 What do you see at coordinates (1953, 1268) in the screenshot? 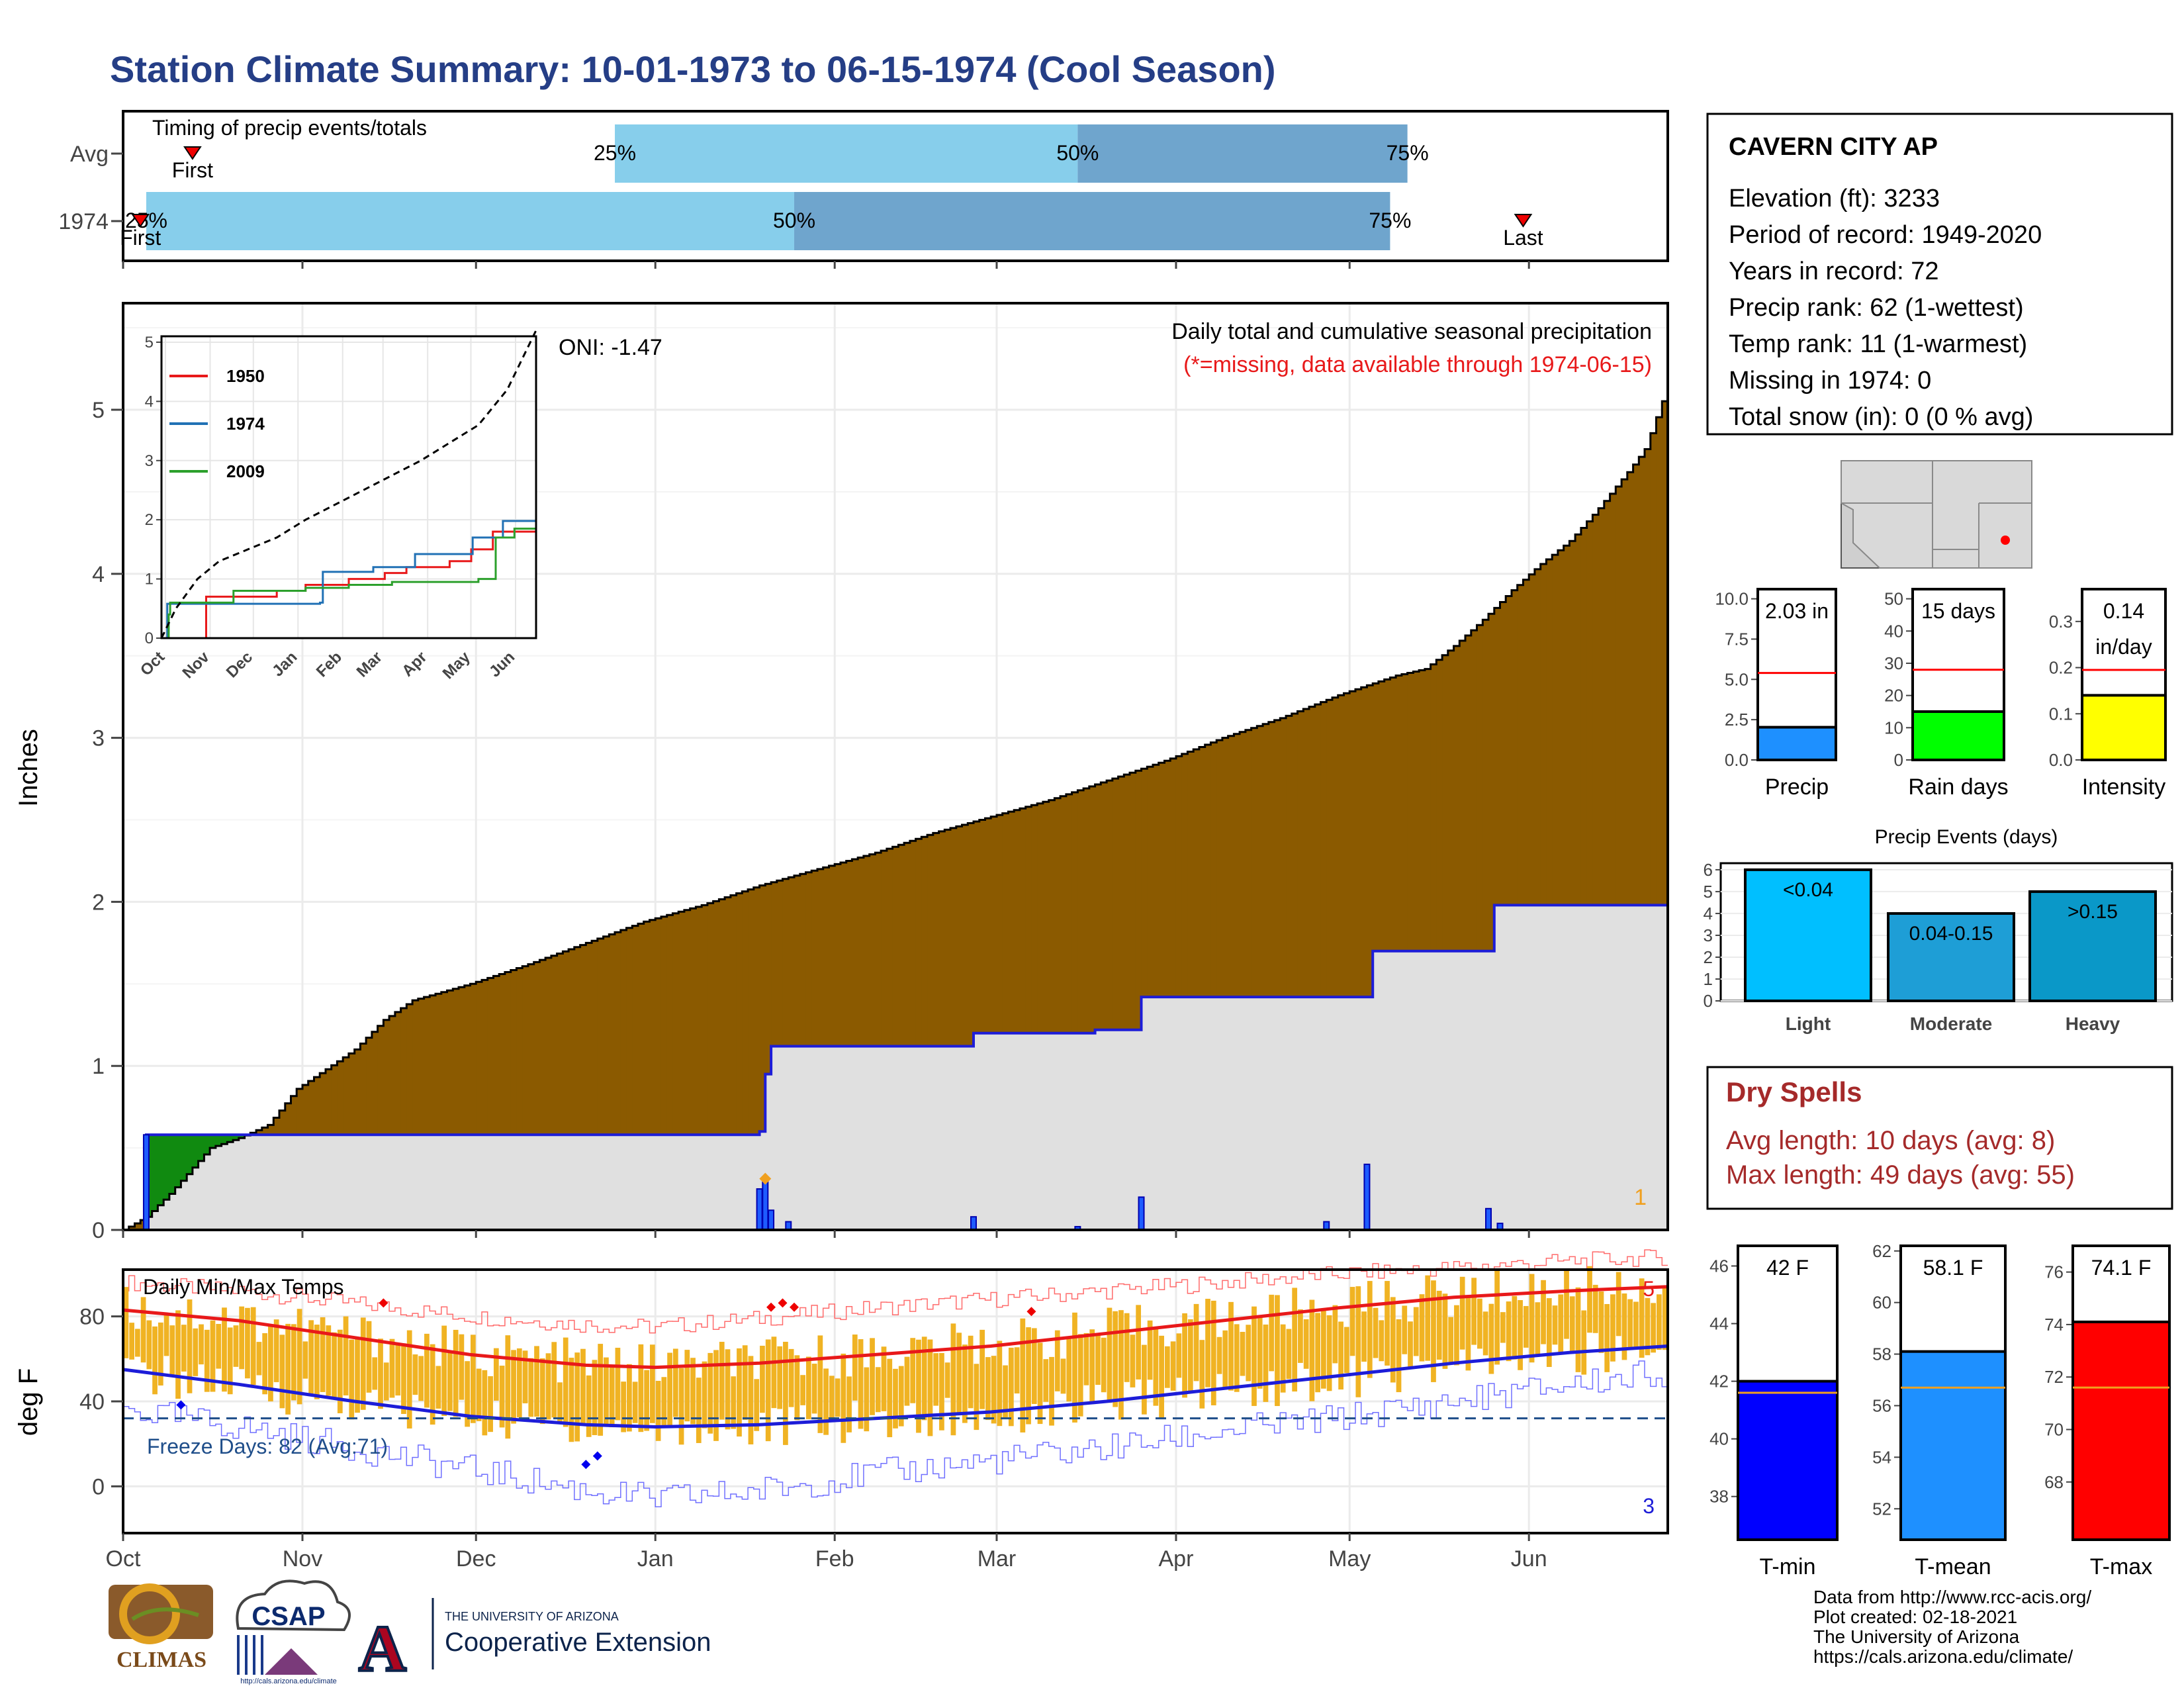
I see `gauge-value-label: 58.1 F` at bounding box center [1953, 1268].